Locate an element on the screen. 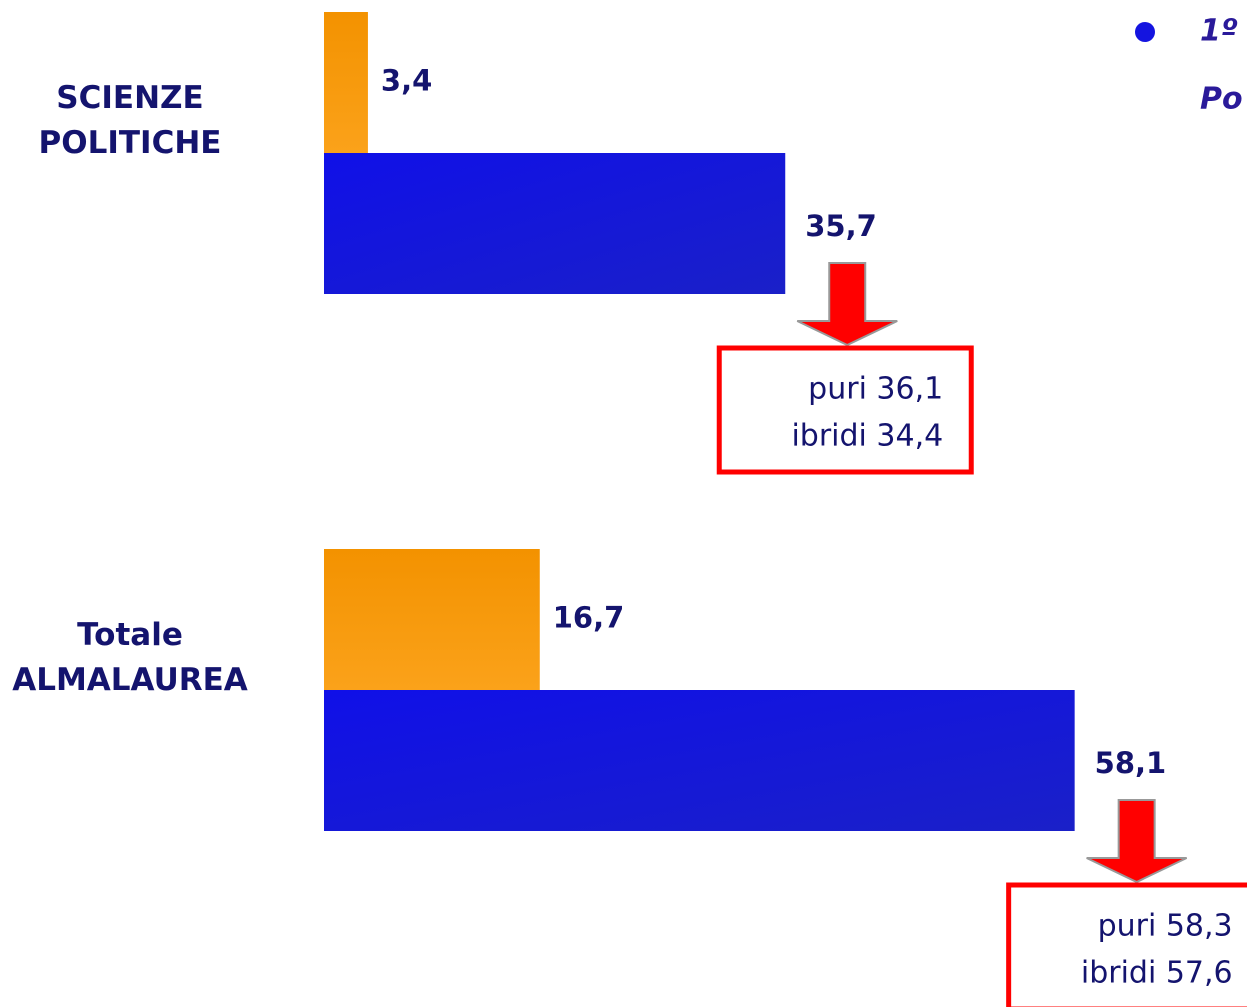 Image resolution: width=1247 pixels, height=1007 pixels. legend-bullet is located at coordinates (1145, 32).